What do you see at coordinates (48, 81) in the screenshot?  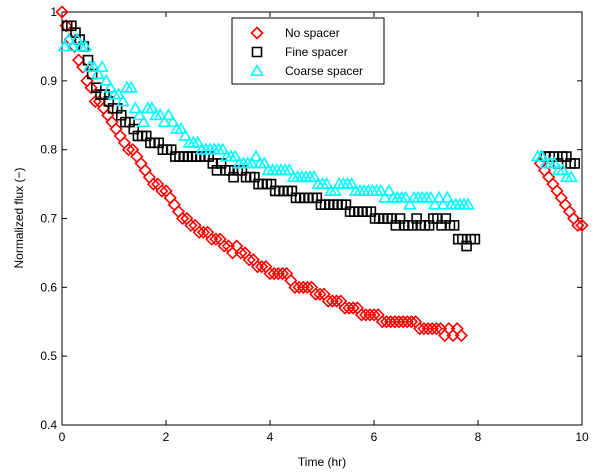 I see `y-tick-label: 0.9` at bounding box center [48, 81].